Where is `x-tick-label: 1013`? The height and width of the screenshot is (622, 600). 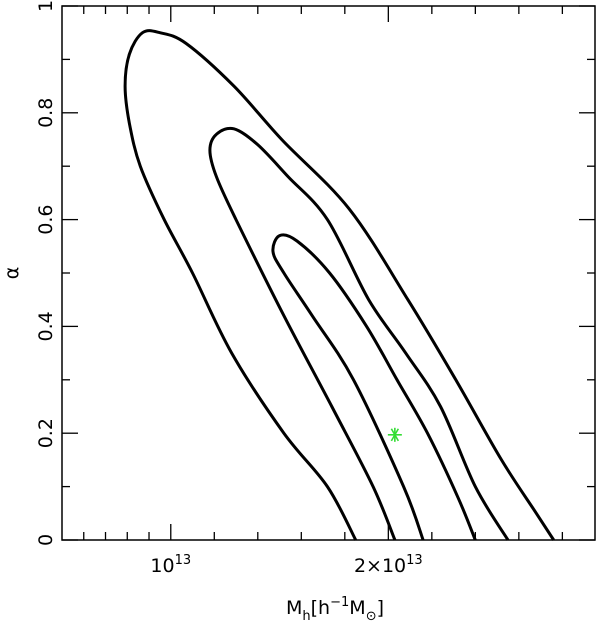 x-tick-label: 1013 is located at coordinates (170, 565).